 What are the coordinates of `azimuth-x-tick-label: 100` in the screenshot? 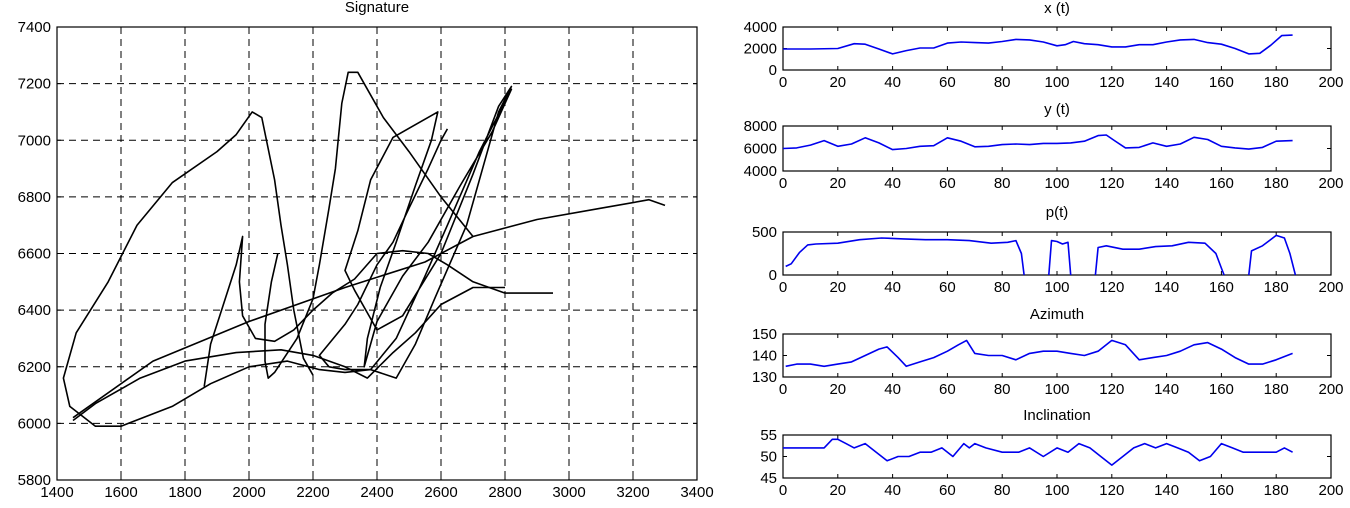 It's located at (1056, 389).